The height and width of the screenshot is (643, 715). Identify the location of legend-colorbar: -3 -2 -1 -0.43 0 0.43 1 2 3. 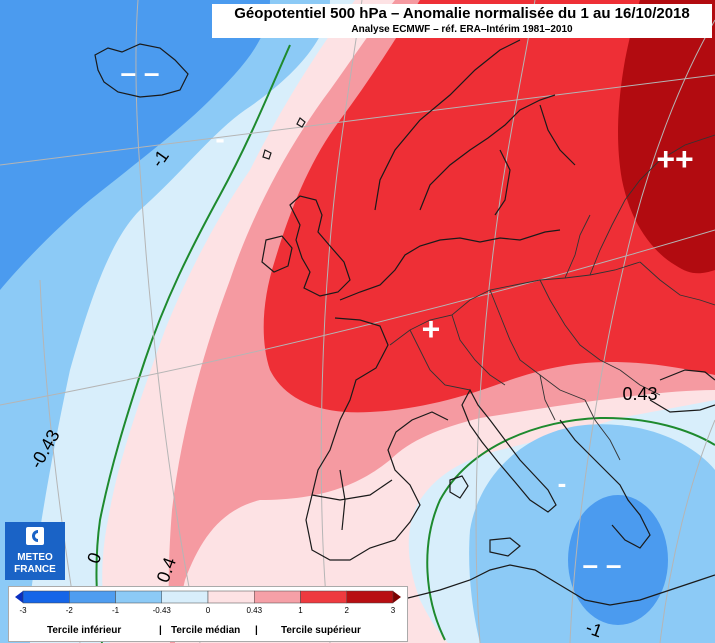
(208, 602).